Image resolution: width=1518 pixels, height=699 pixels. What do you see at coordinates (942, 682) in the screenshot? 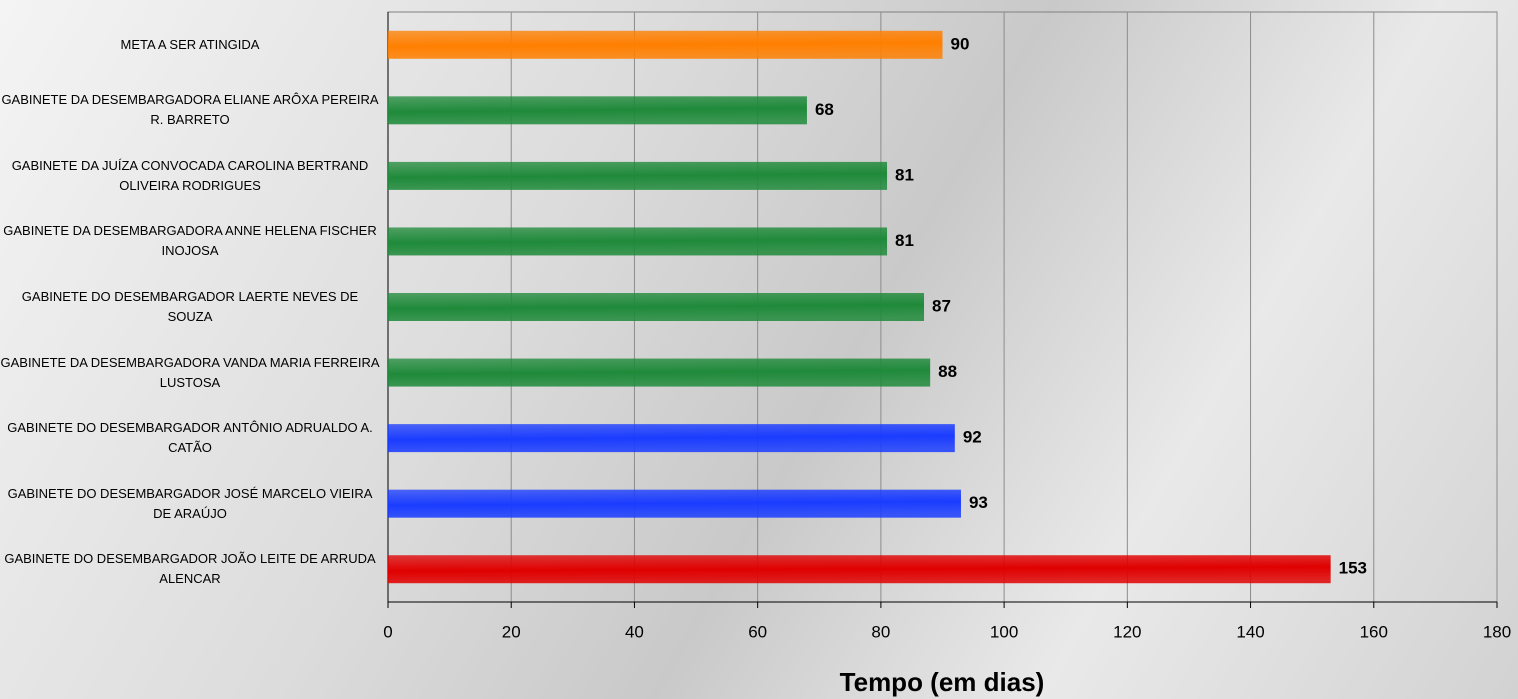
I see `x-axis-title: Tempo (em dias)` at bounding box center [942, 682].